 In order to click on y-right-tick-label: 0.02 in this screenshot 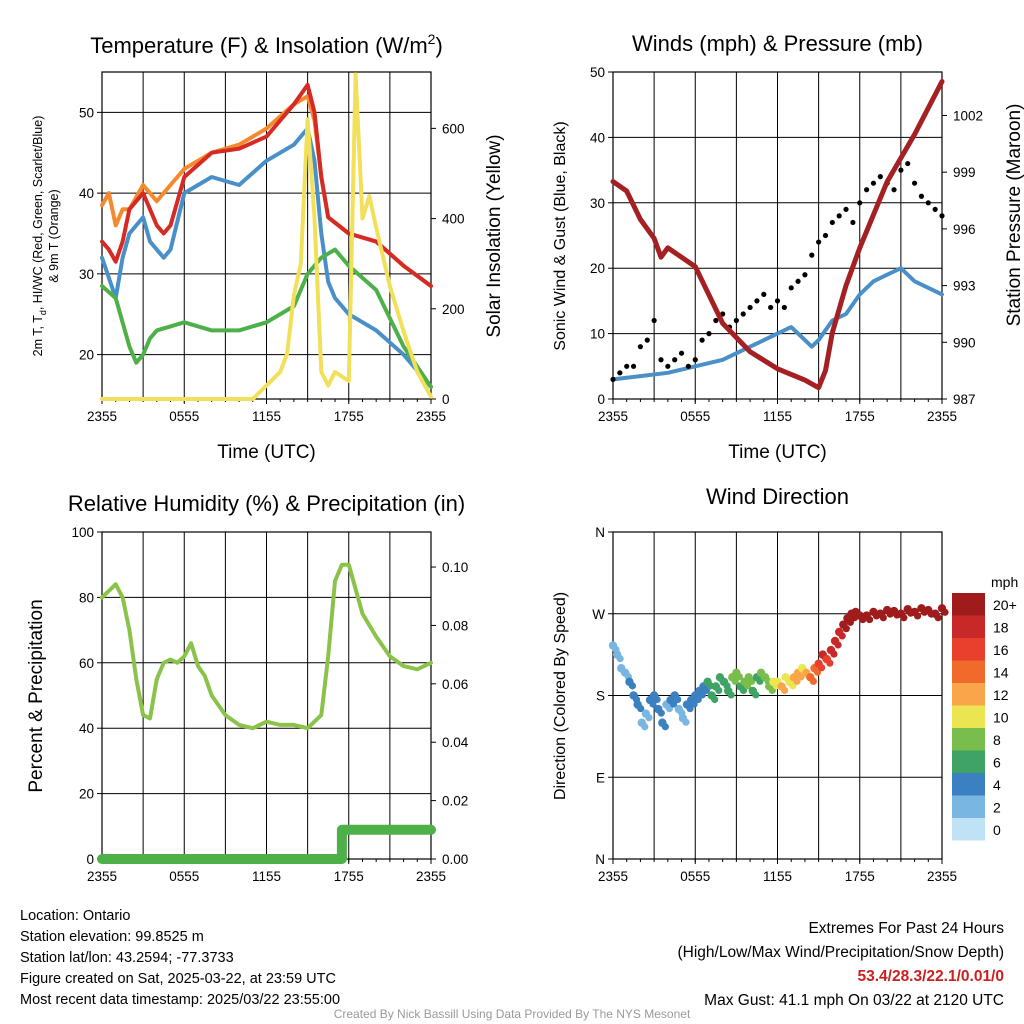, I will do `click(455, 801)`.